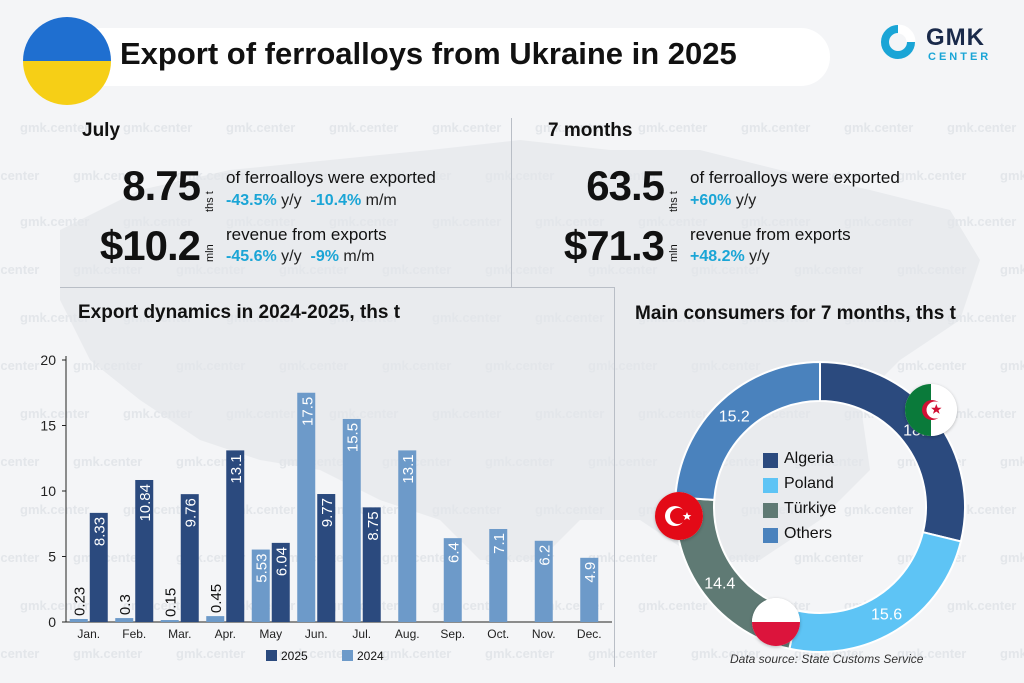 The width and height of the screenshot is (1024, 683). I want to click on y-tick-label: 10, so click(48, 491).